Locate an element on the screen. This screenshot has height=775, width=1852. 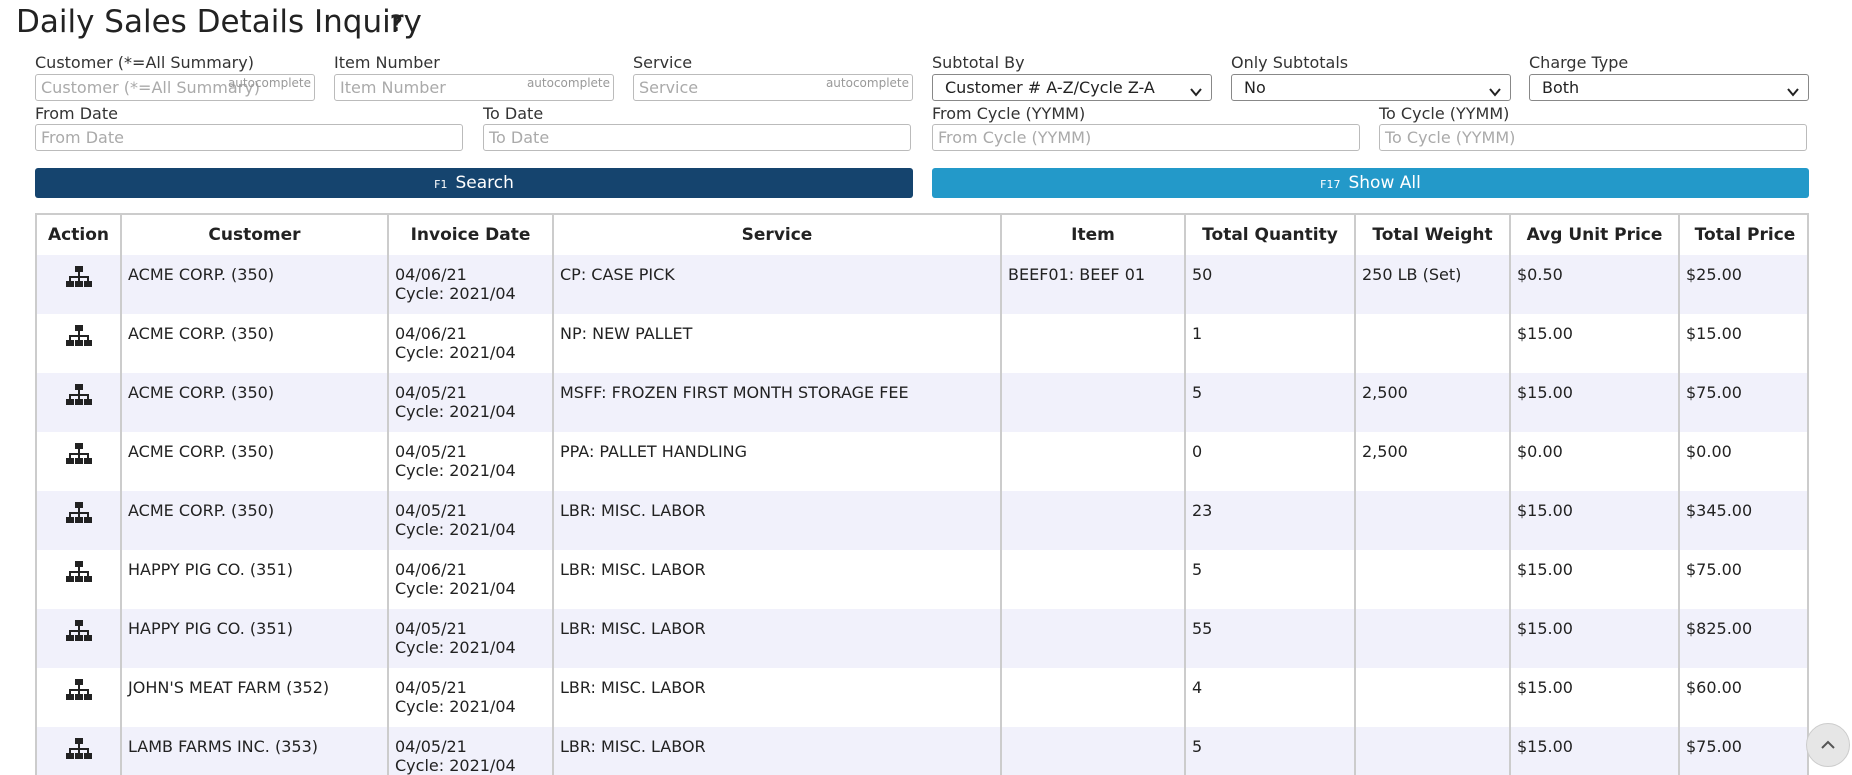
service-cell: LBR: MISC. LABOR is located at coordinates (777, 697).